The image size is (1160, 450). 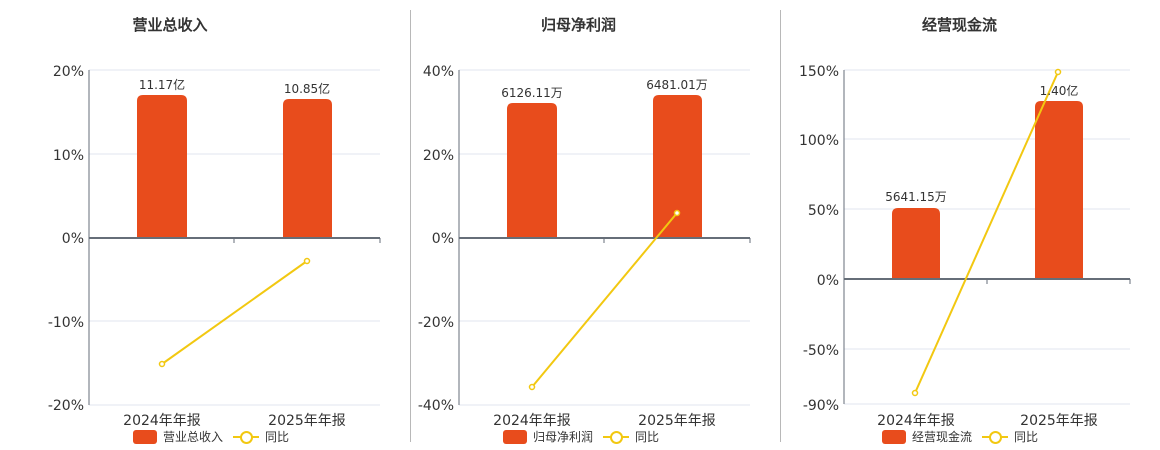 I want to click on legend-bar-label: 营业总收入, so click(x=193, y=437).